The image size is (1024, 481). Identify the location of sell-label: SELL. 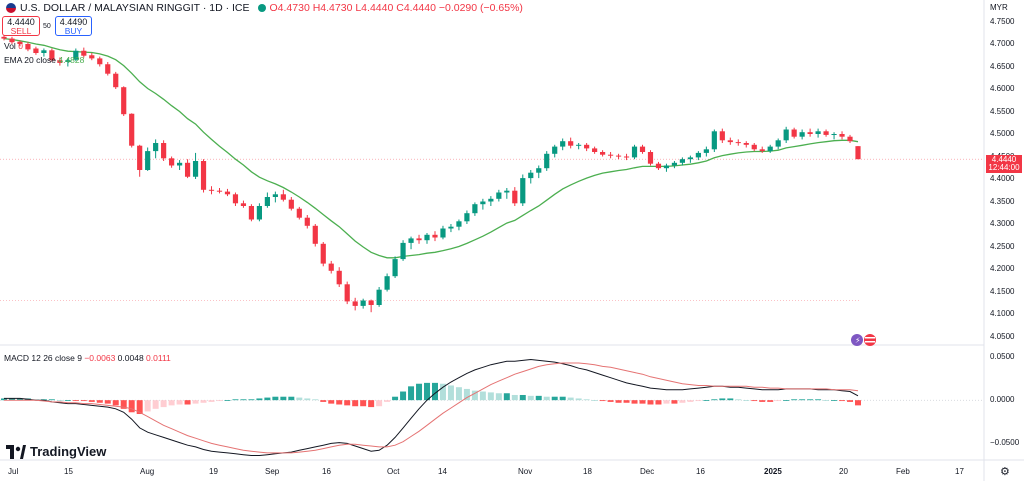
(21, 31).